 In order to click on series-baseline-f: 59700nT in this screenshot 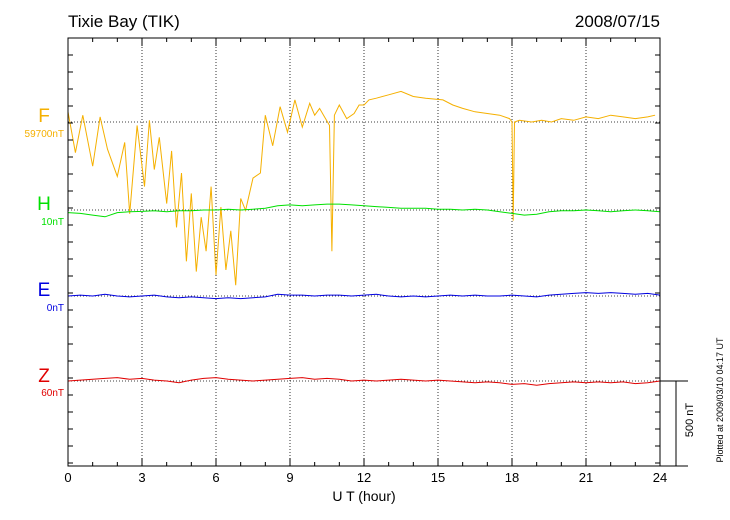, I will do `click(44, 134)`.